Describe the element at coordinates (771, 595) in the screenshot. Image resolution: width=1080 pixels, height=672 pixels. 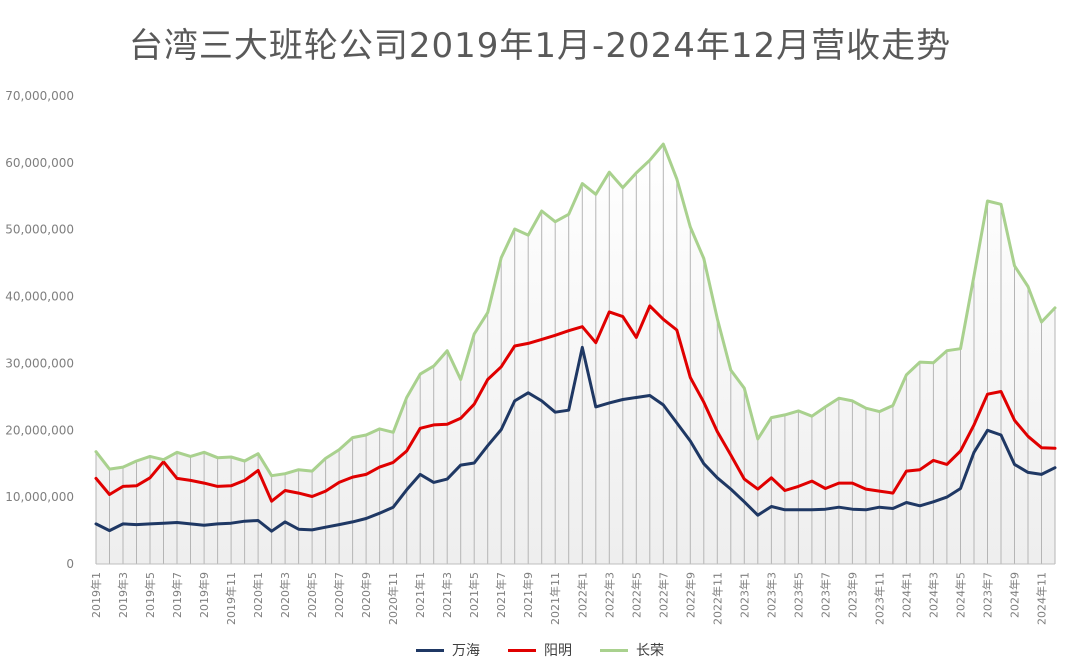
I see `x-tick-label: 2023年3` at that location.